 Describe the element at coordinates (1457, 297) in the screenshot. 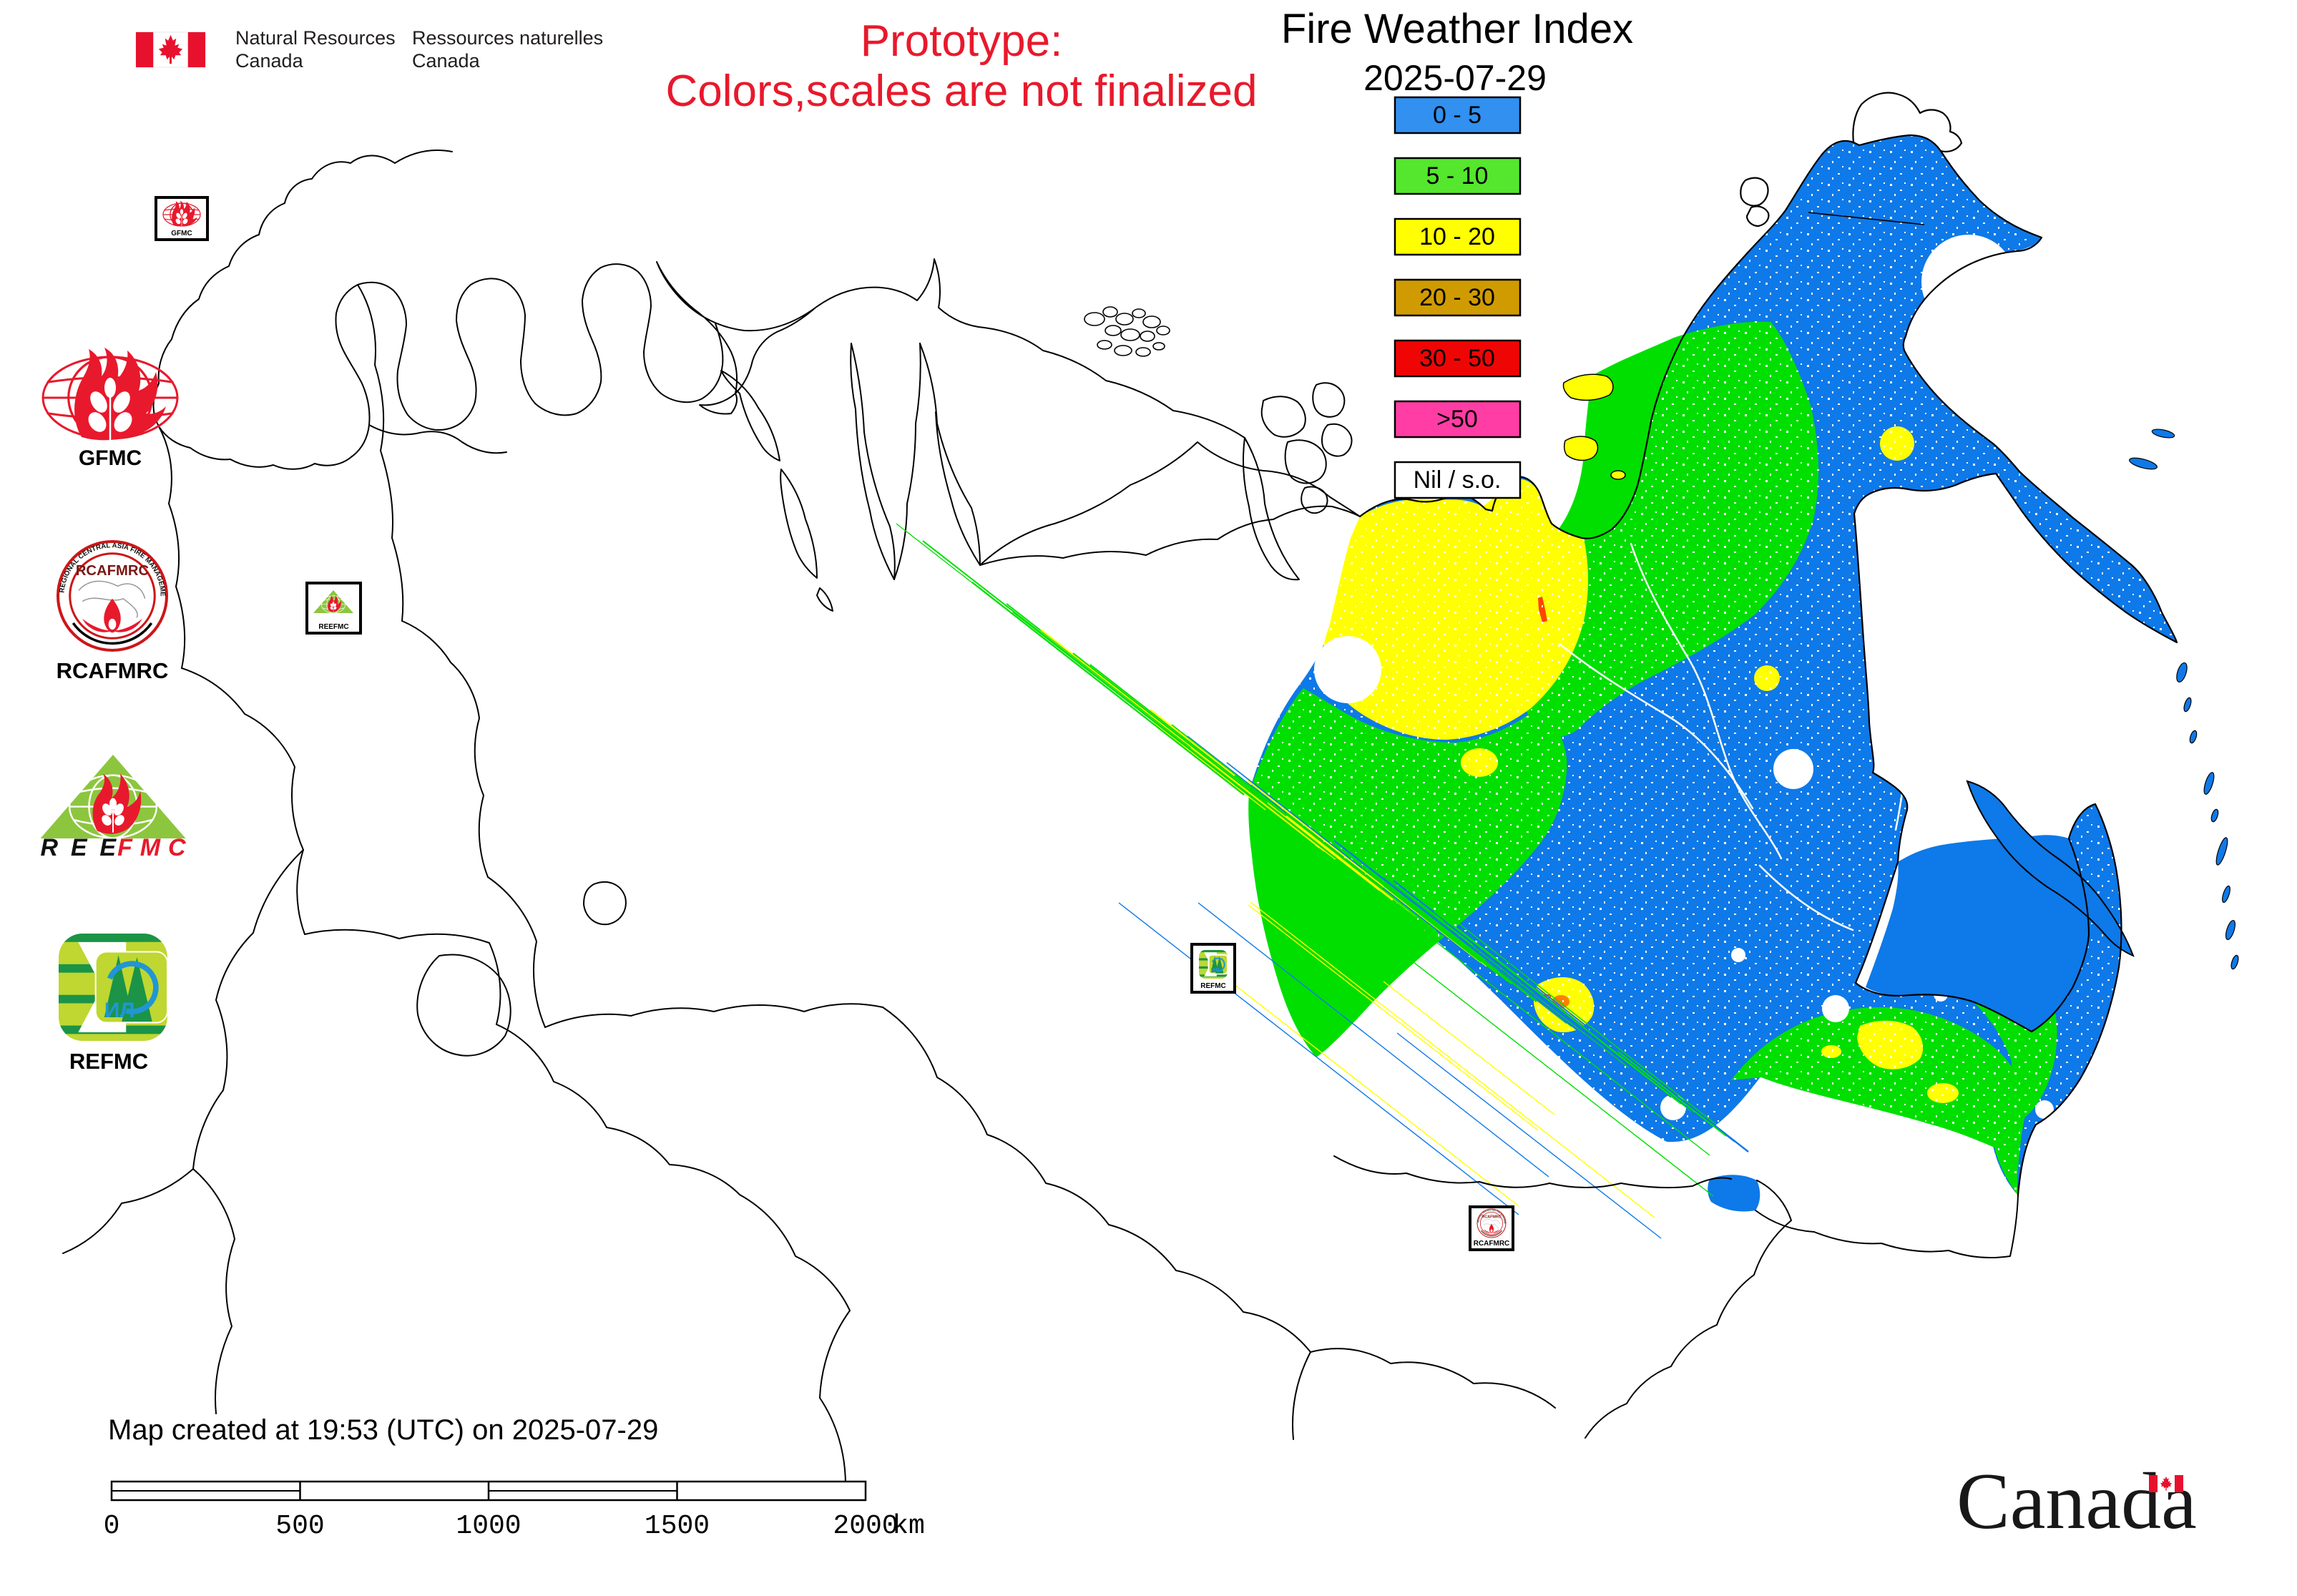

I see `svg-text: 20 - 30` at that location.